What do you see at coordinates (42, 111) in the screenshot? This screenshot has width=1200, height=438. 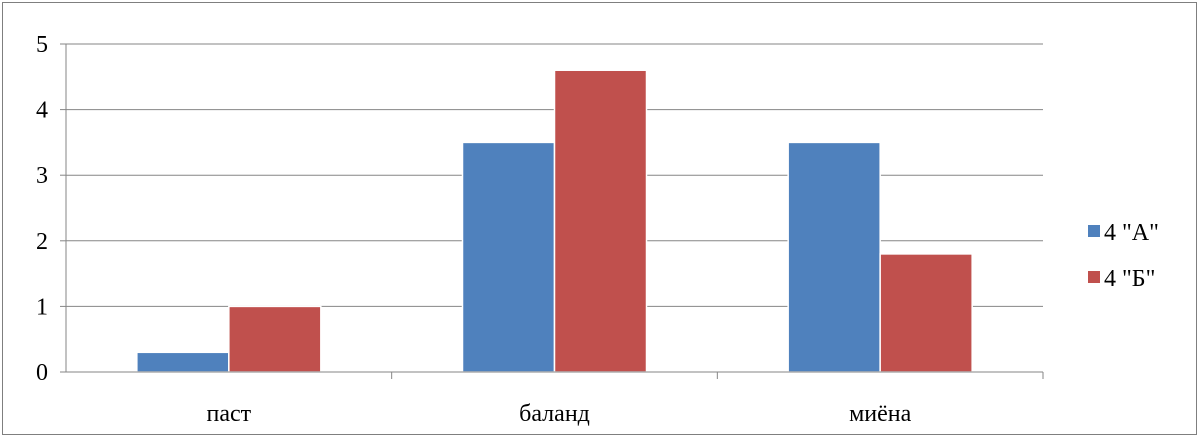 I see `y-tick-label: 4` at bounding box center [42, 111].